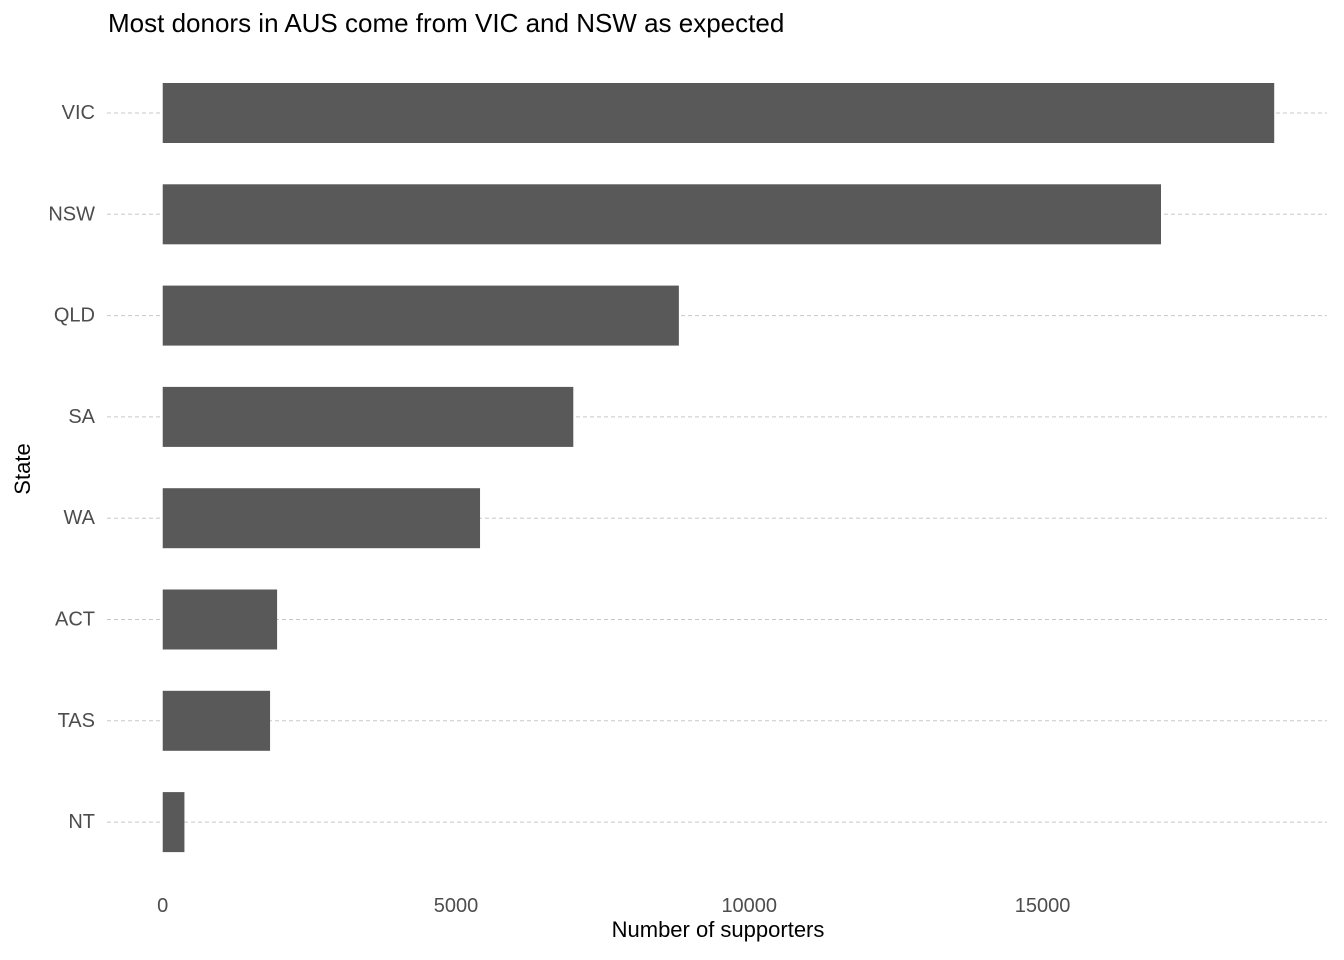 The width and height of the screenshot is (1344, 960). What do you see at coordinates (220, 619) in the screenshot?
I see `bar-act` at bounding box center [220, 619].